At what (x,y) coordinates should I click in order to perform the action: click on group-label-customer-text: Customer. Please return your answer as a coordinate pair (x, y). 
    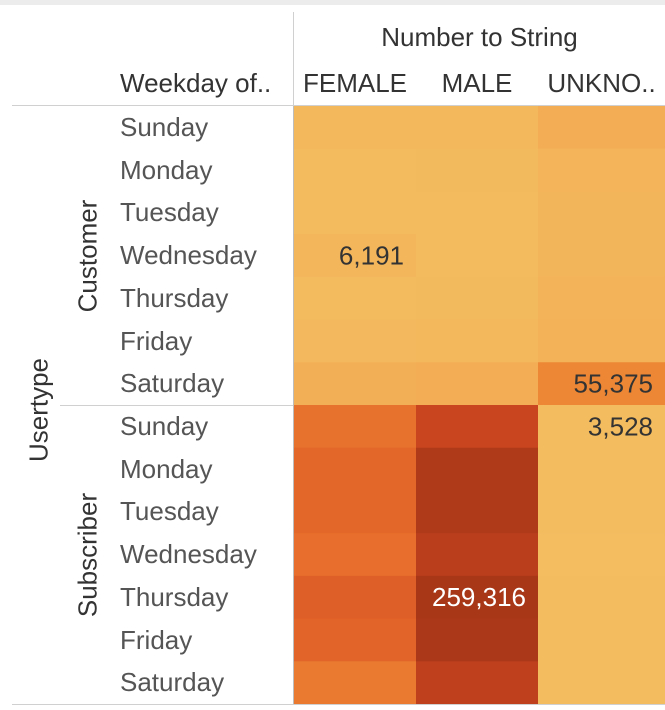
    Looking at the image, I should click on (87, 256).